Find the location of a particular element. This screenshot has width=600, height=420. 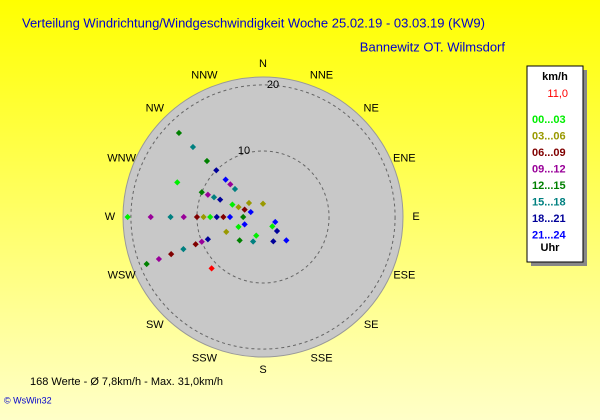

direction-label: SE is located at coordinates (371, 325).